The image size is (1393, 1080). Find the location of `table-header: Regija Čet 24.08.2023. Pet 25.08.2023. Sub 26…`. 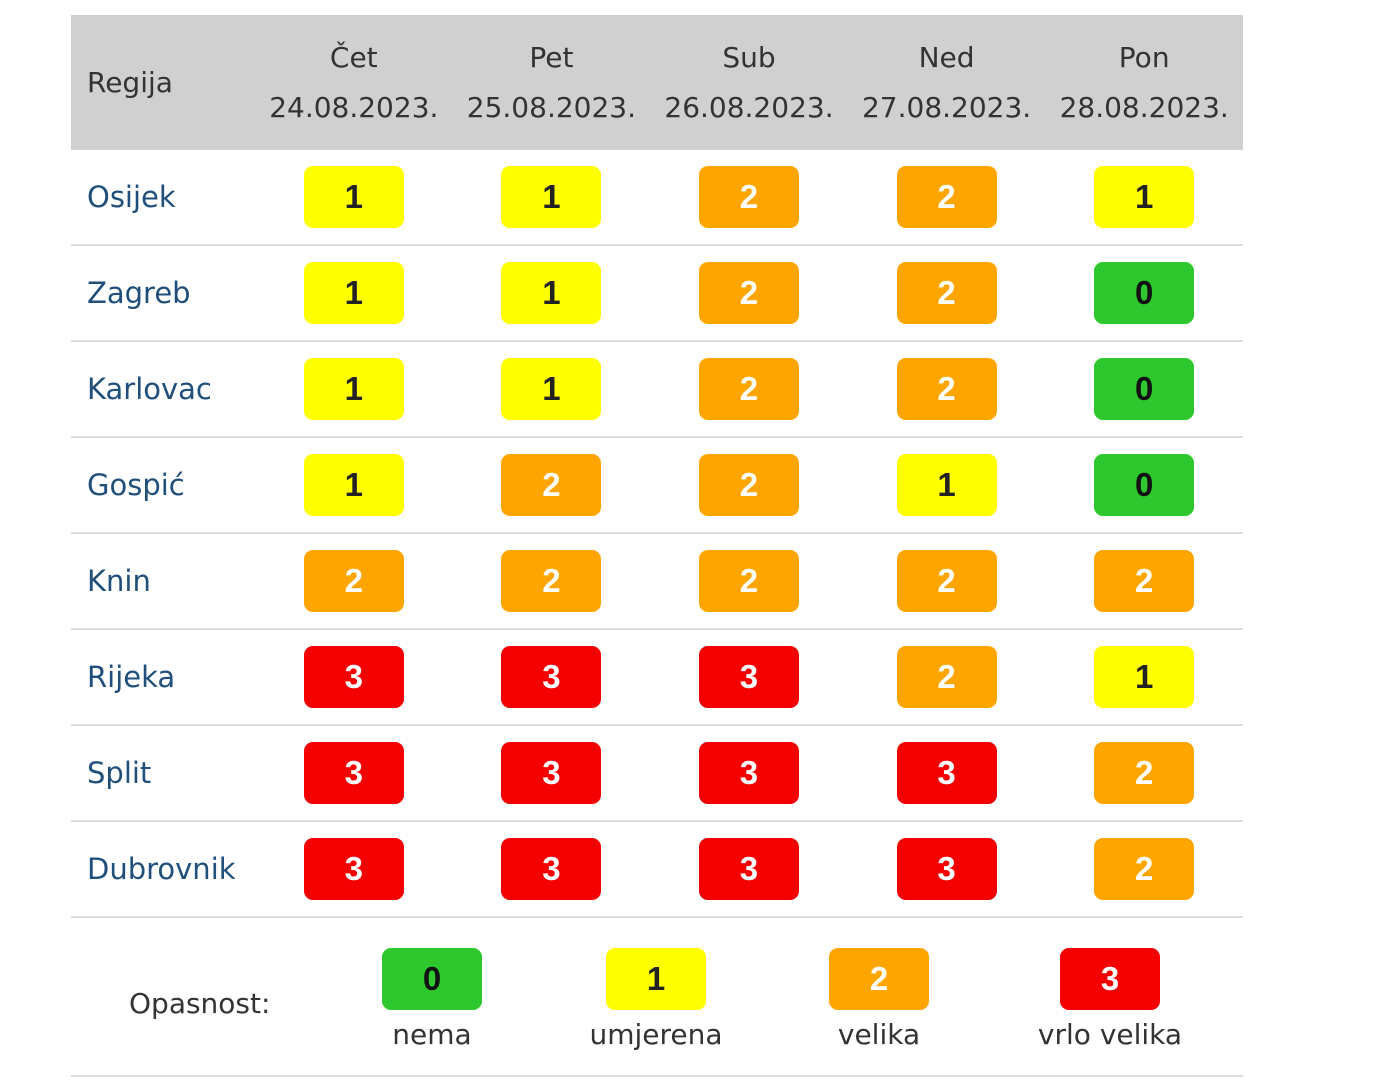

table-header: Regija Čet 24.08.2023. Pet 25.08.2023. Sub 26… is located at coordinates (657, 82).